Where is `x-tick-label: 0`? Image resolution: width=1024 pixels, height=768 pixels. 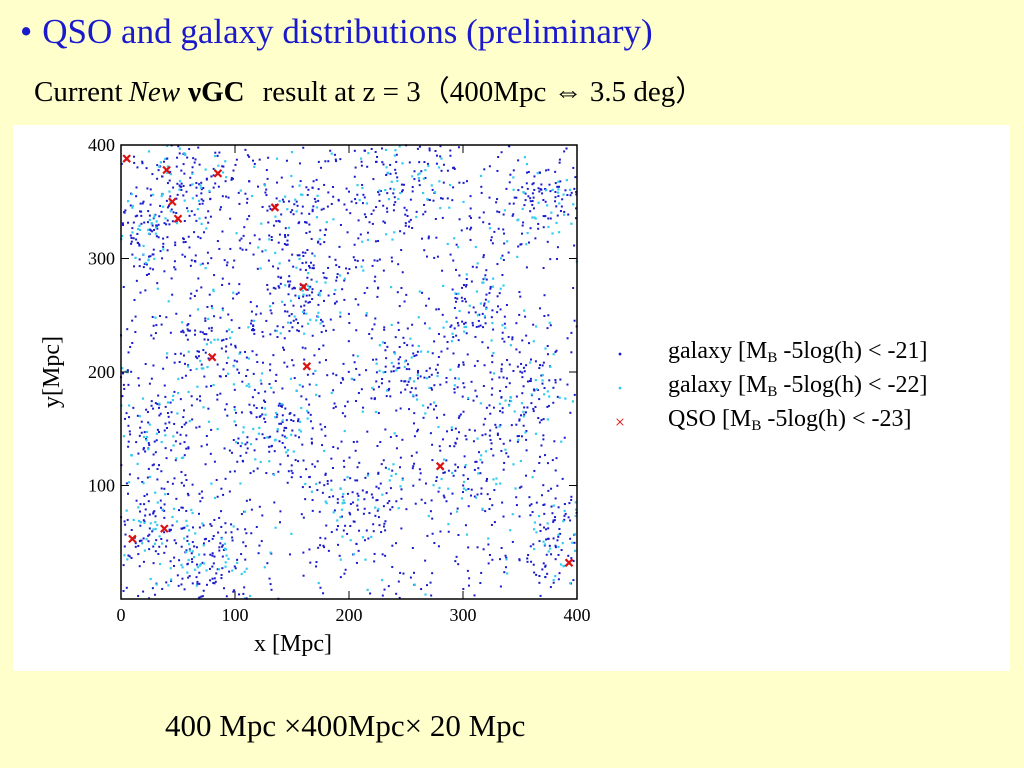 x-tick-label: 0 is located at coordinates (121, 615).